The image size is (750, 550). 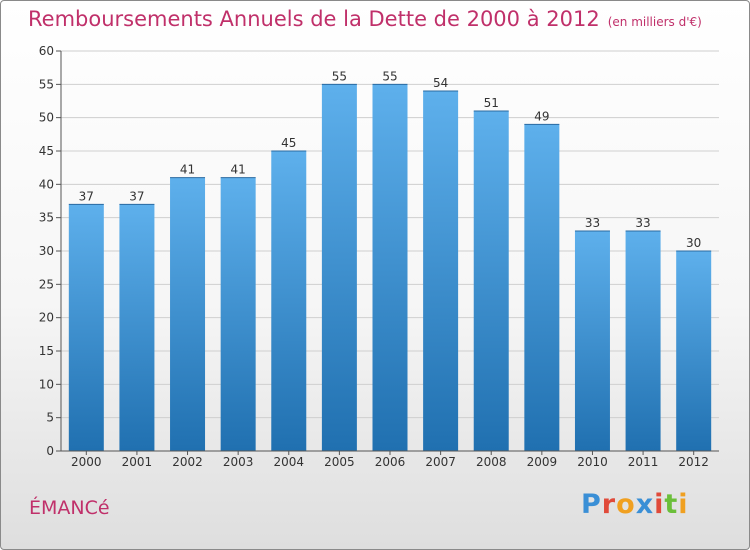 I want to click on x-tick-label: 2006, so click(x=390, y=462).